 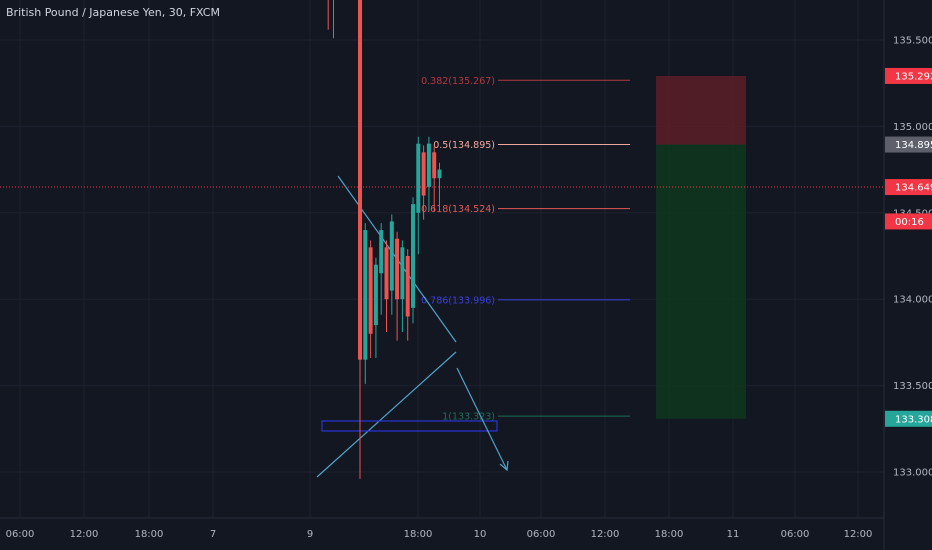 I want to click on price-tag-label: 00:16, so click(x=909, y=222).